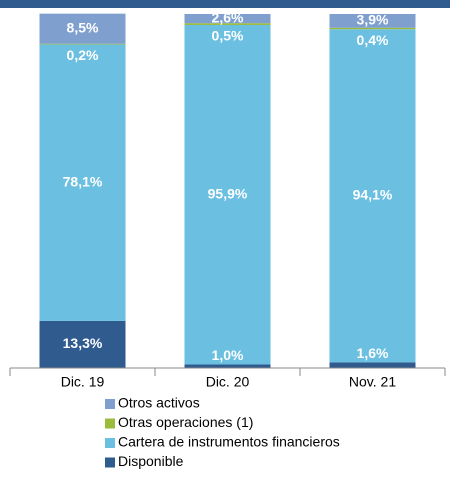 This screenshot has height=504, width=450. I want to click on data-label: 0,2%, so click(83, 55).